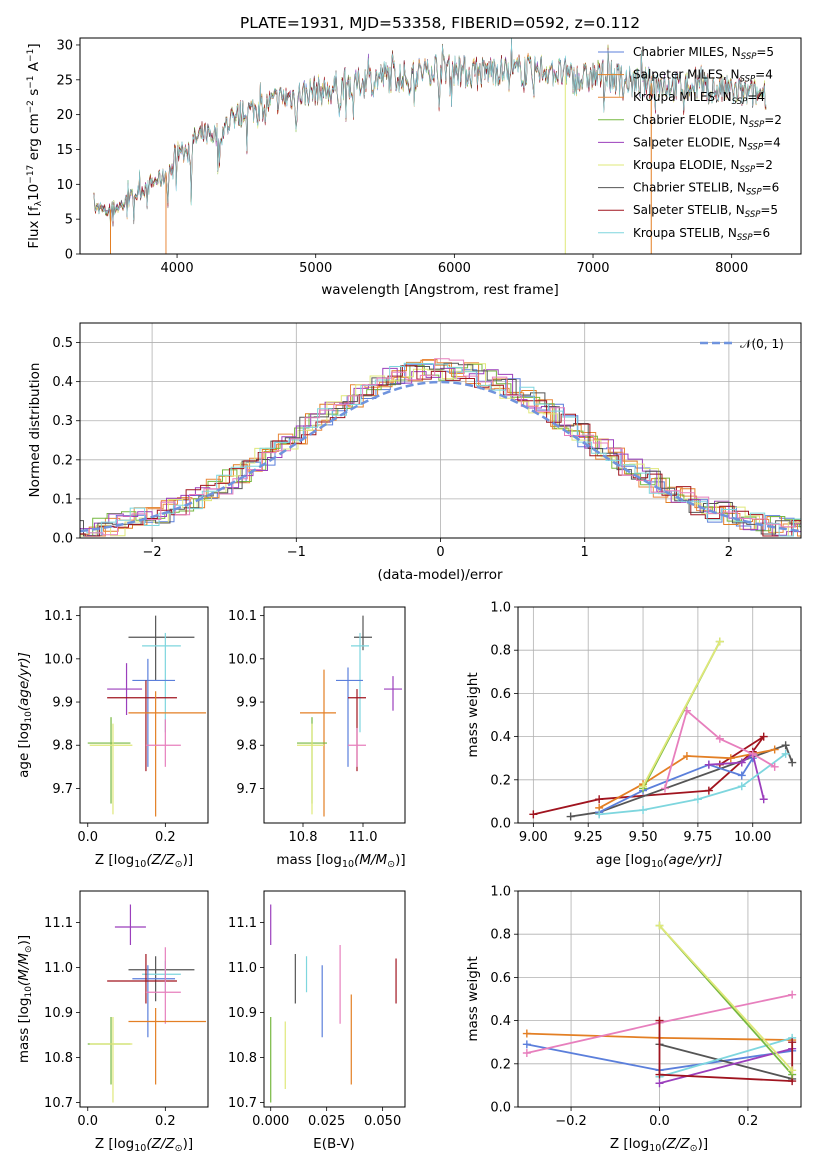 Image resolution: width=819 pixels, height=1170 pixels. I want to click on y-tick-label: 10.1, so click(242, 616).